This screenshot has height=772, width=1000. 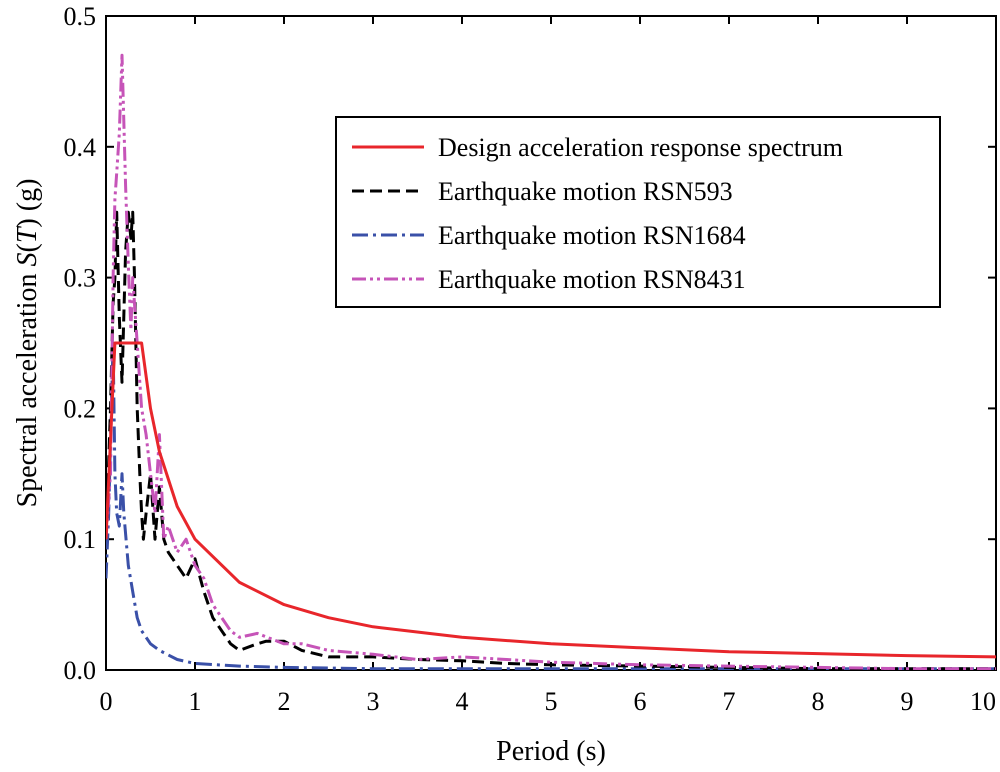 I want to click on y-axis-title-part: Spectral acceleration, so click(x=27, y=386).